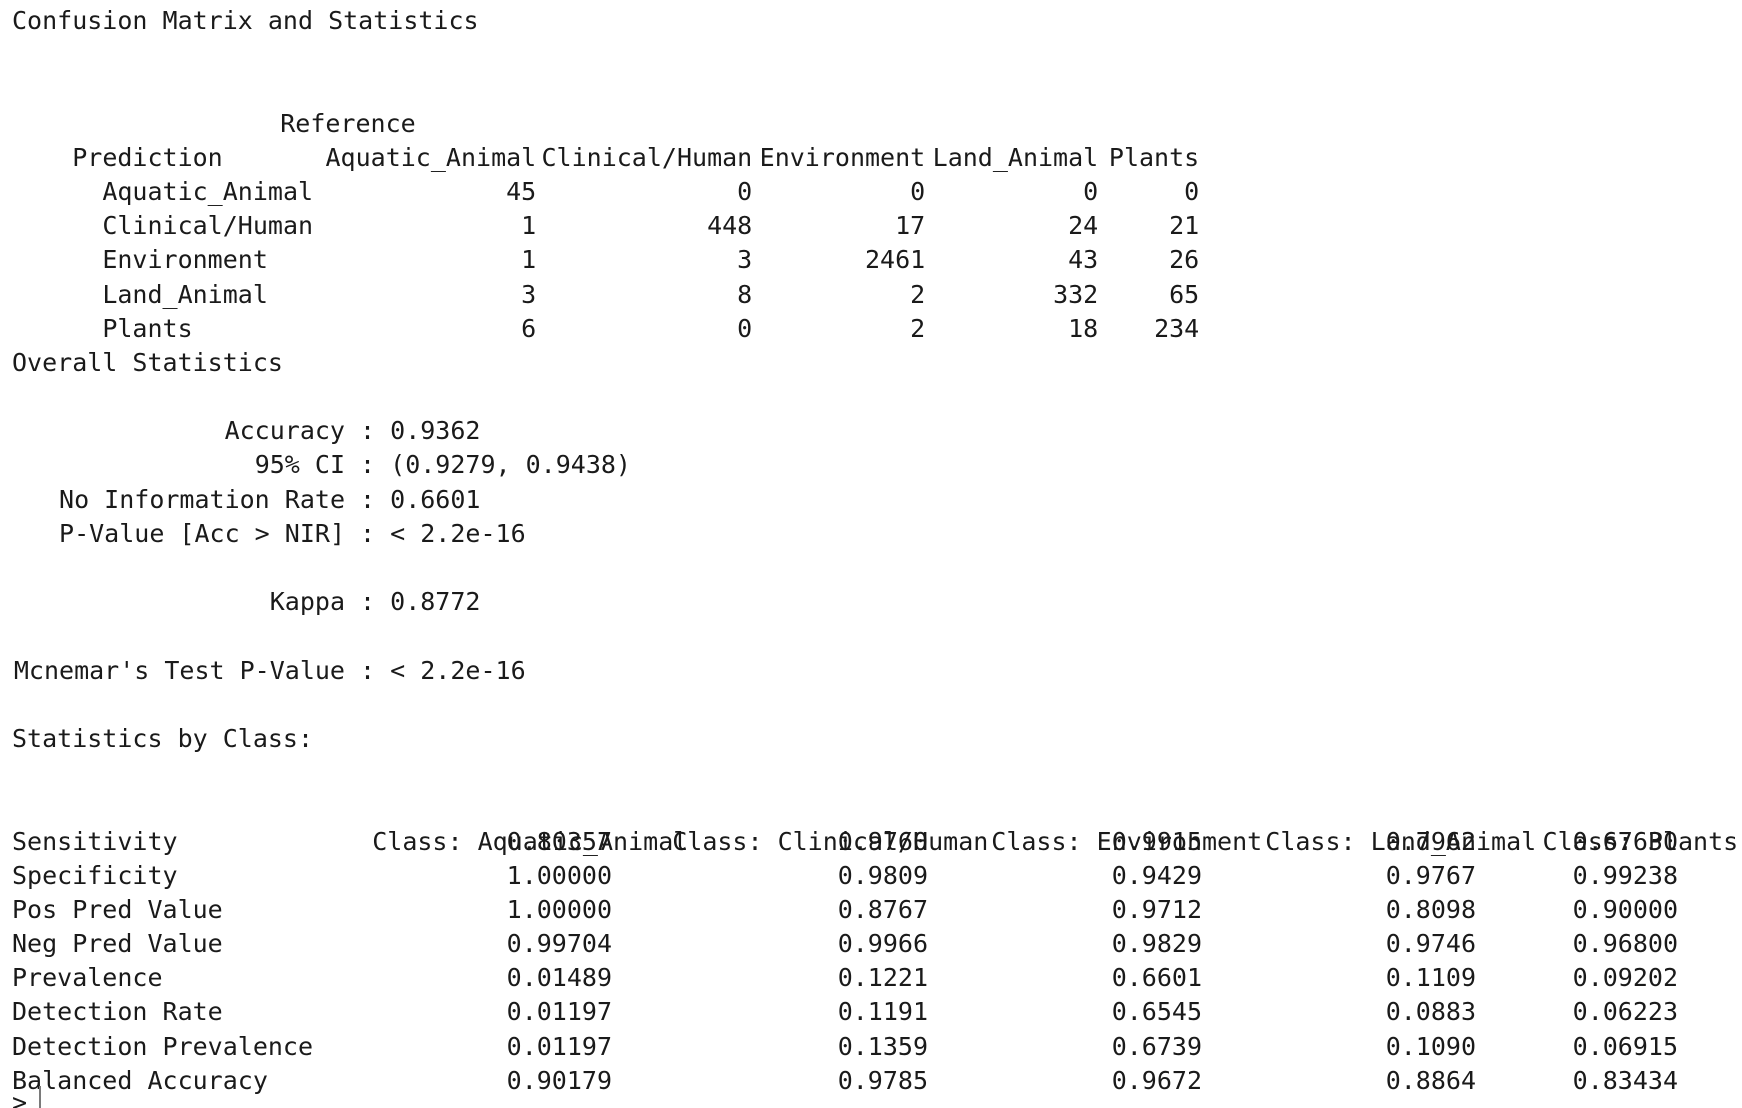 Image resolution: width=1742 pixels, height=1108 pixels. Describe the element at coordinates (20, 1098) in the screenshot. I see `prompt-symbol: >` at that location.